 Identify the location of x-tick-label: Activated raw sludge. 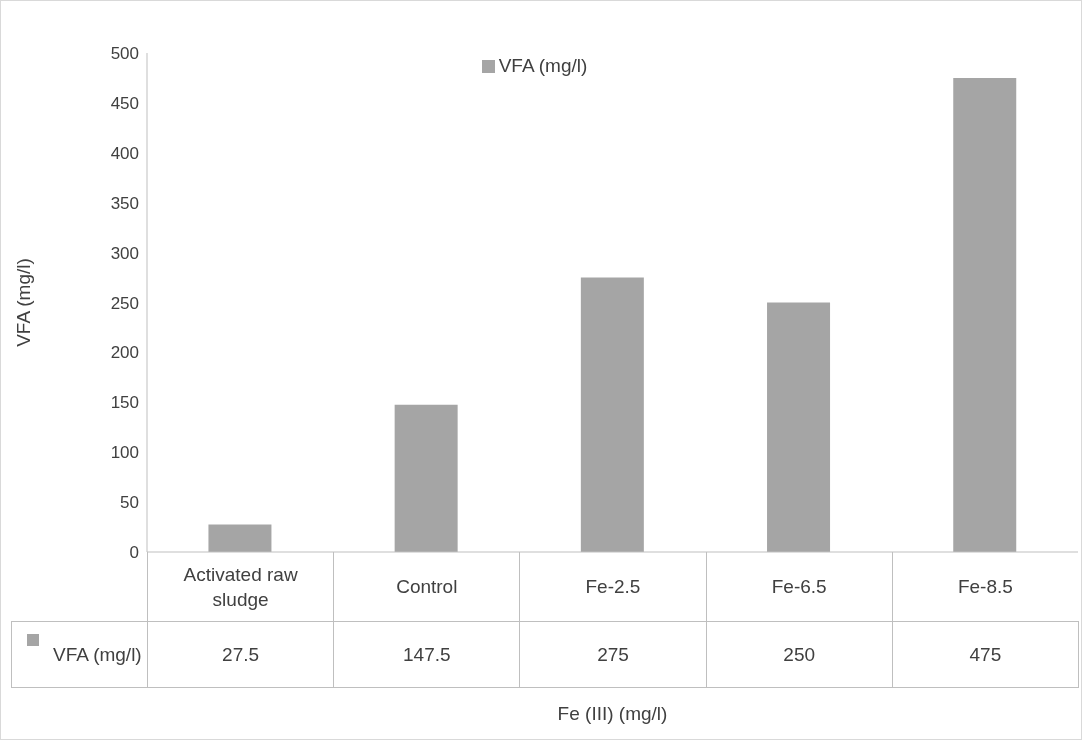
(240, 586).